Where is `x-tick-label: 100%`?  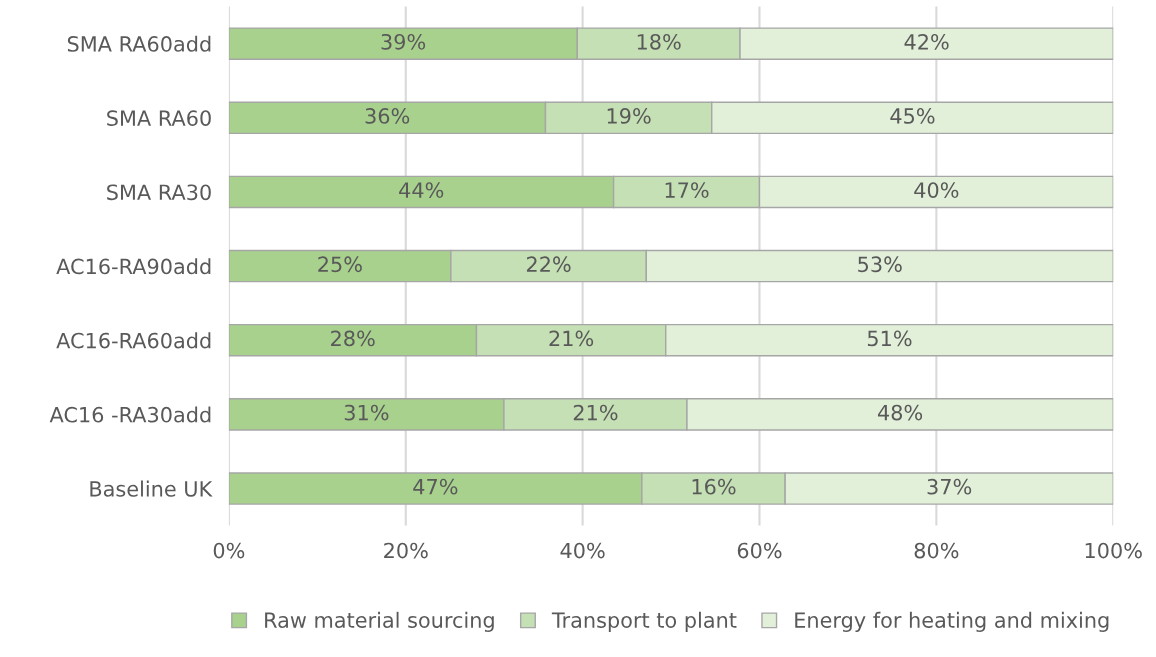
x-tick-label: 100% is located at coordinates (1113, 550).